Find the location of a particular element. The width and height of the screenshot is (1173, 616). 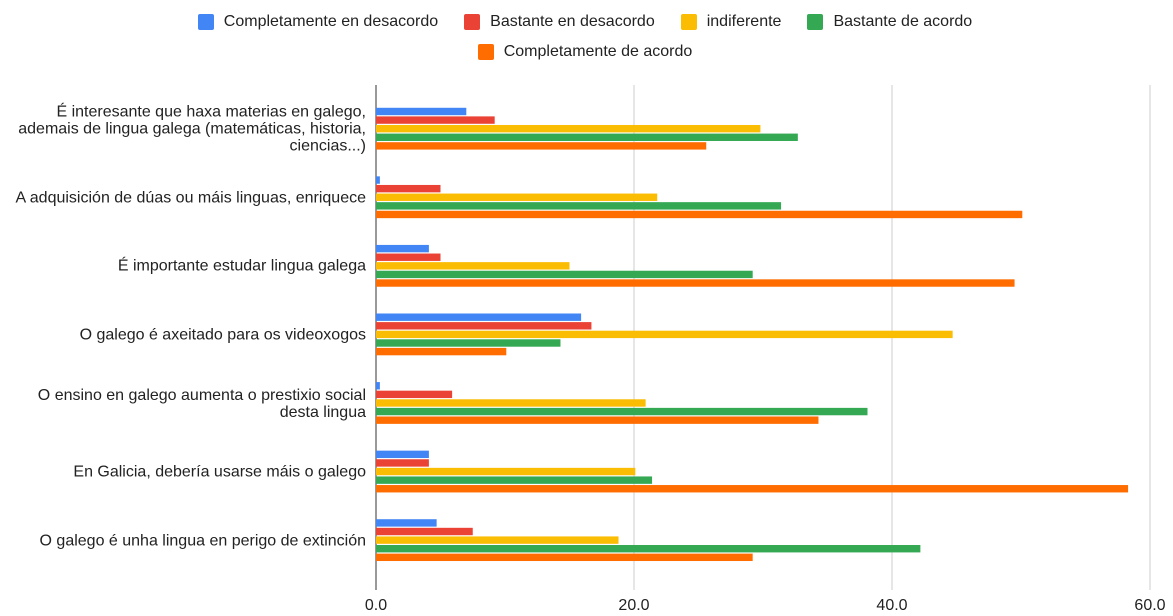

legend-label: Bastante en desacordo is located at coordinates (572, 21).